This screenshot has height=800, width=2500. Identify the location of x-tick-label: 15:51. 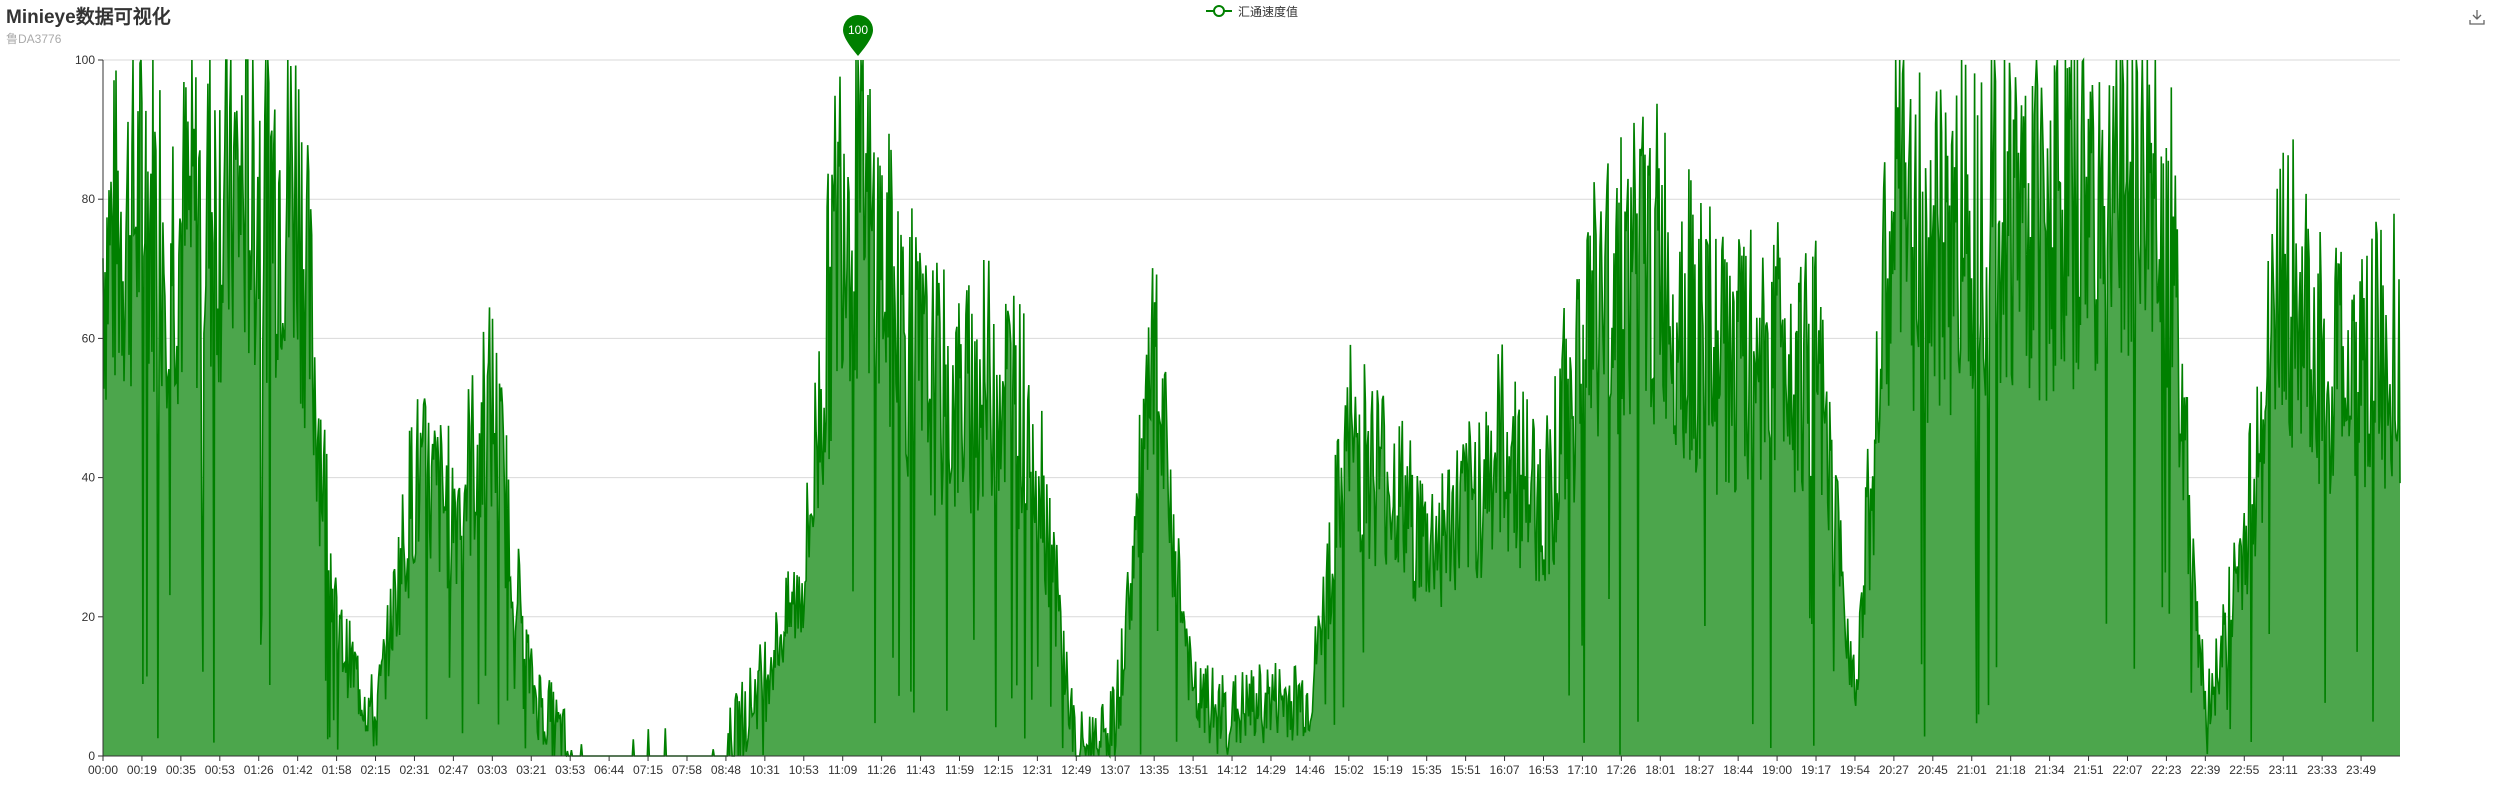
(1466, 770).